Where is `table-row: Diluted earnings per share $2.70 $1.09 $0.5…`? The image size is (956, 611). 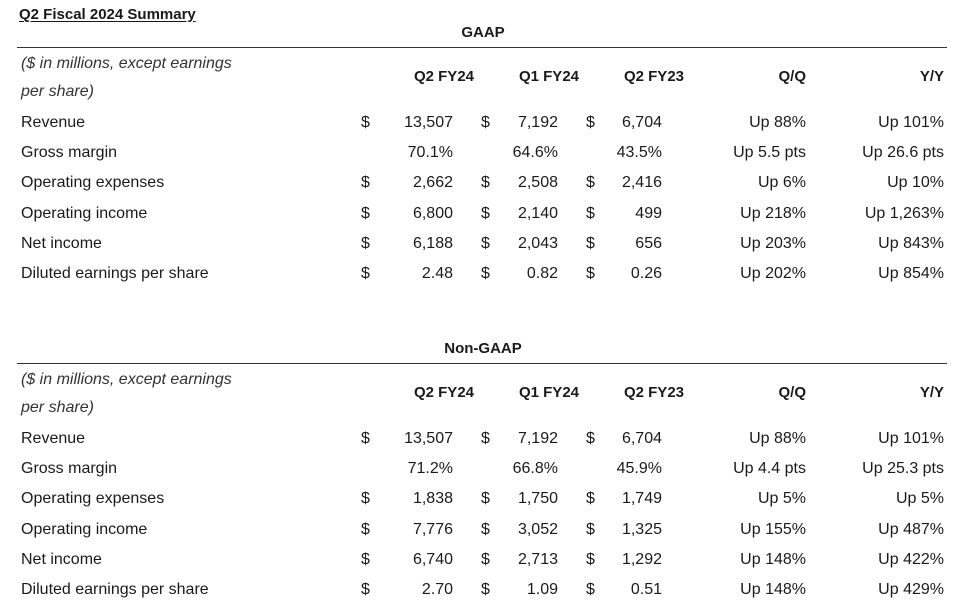 table-row: Diluted earnings per share $2.70 $1.09 $0.5… is located at coordinates (478, 596).